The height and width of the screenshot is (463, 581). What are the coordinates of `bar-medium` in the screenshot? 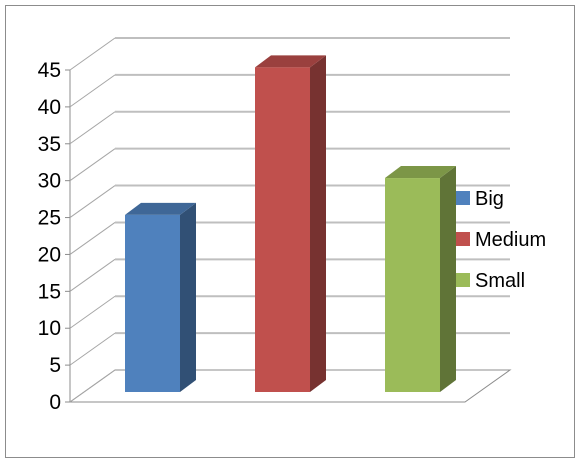 It's located at (290, 223).